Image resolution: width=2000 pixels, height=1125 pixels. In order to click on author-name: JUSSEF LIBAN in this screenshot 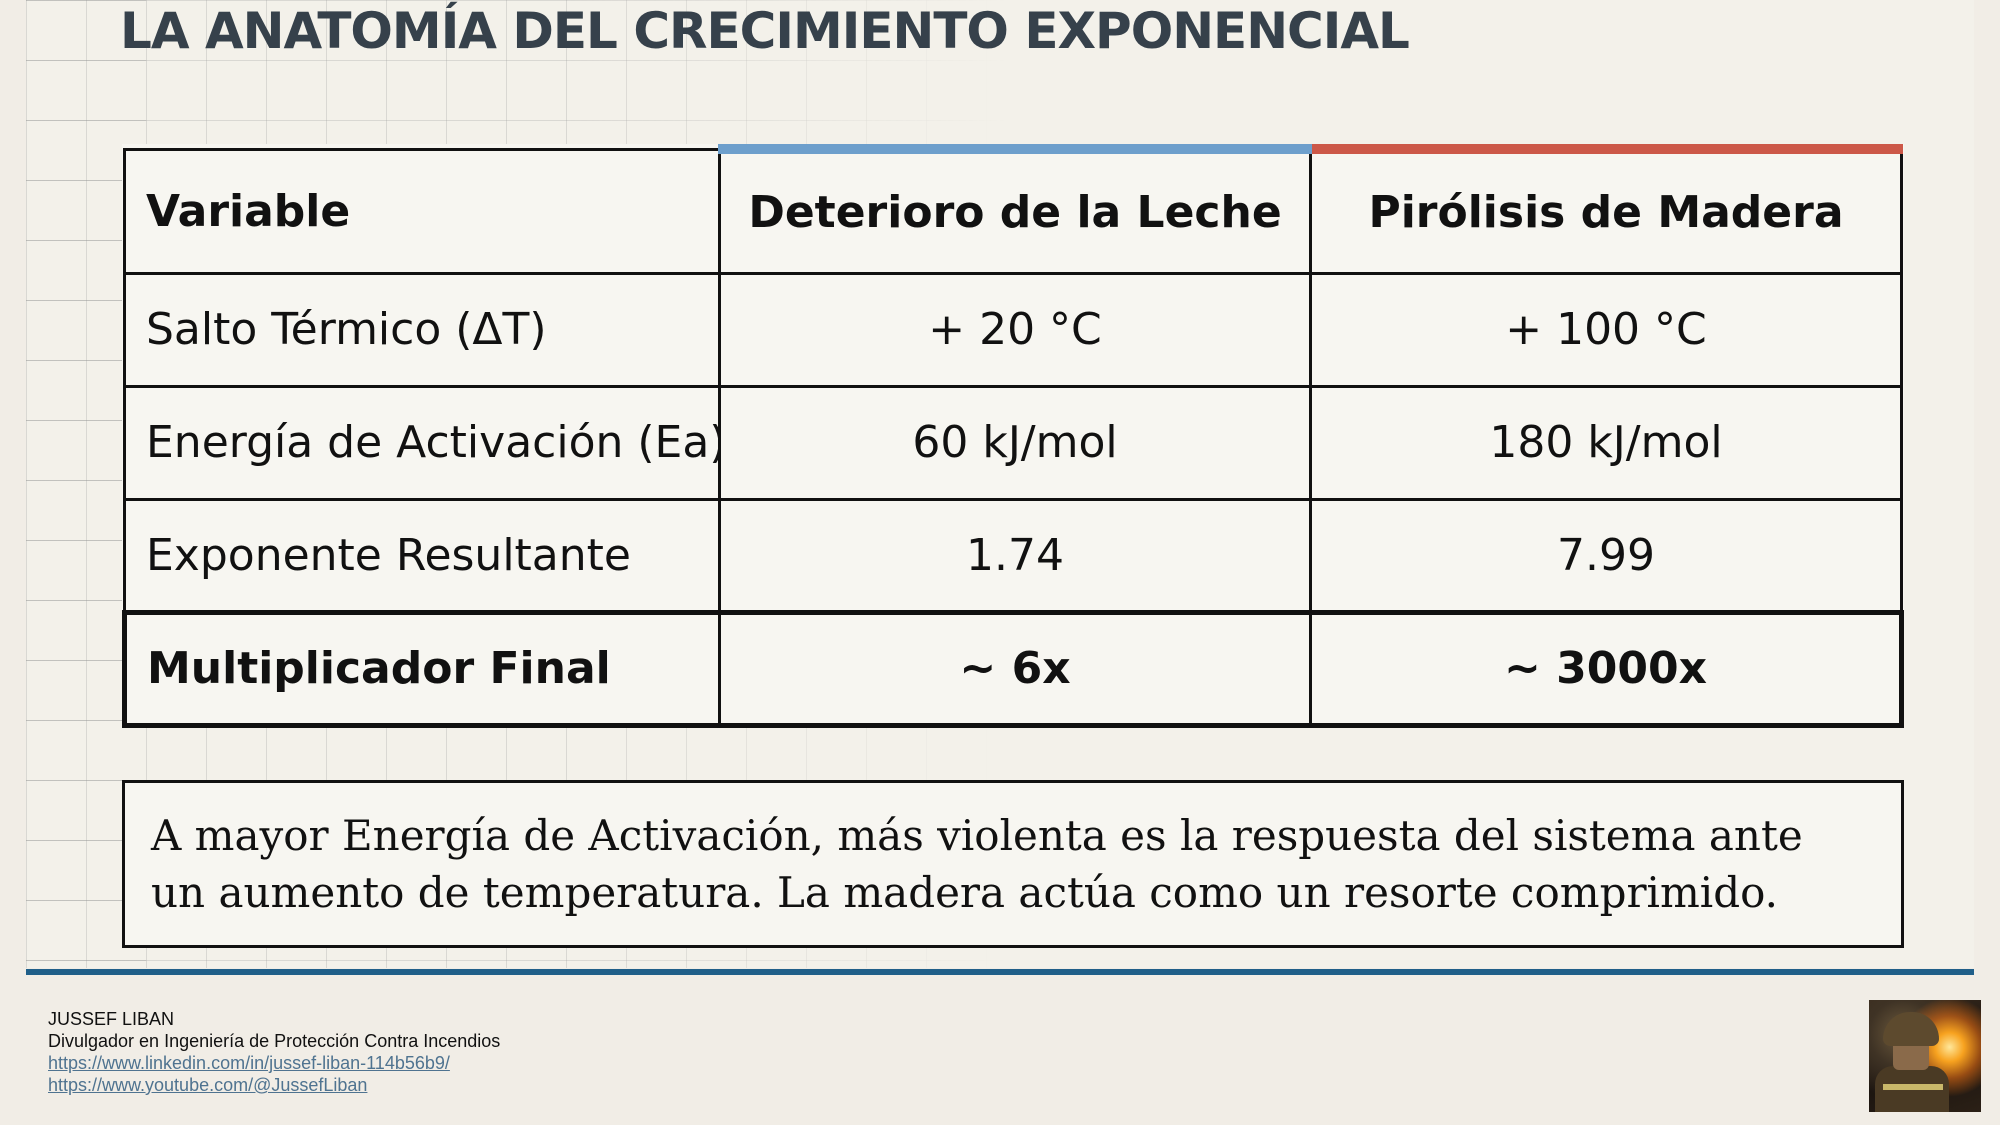, I will do `click(111, 1019)`.